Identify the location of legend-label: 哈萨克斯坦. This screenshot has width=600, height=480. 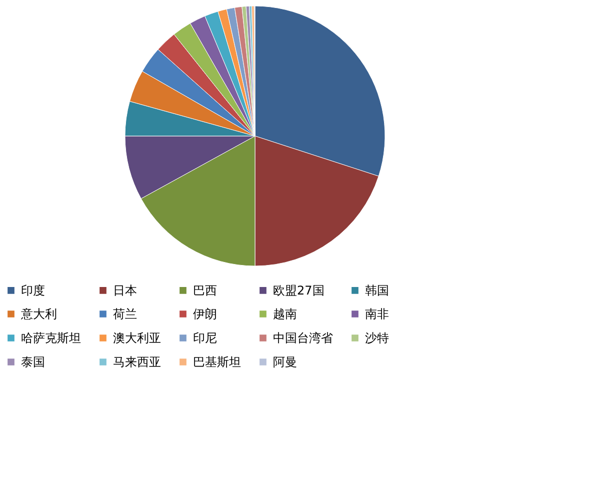
(51, 338).